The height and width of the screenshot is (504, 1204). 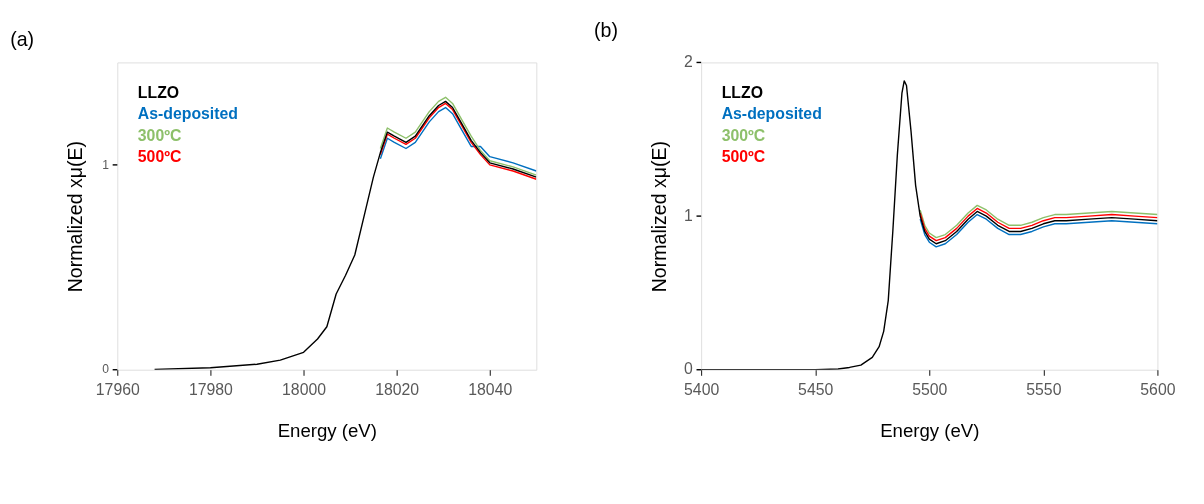 What do you see at coordinates (688, 62) in the screenshot?
I see `y-tick-label: 2` at bounding box center [688, 62].